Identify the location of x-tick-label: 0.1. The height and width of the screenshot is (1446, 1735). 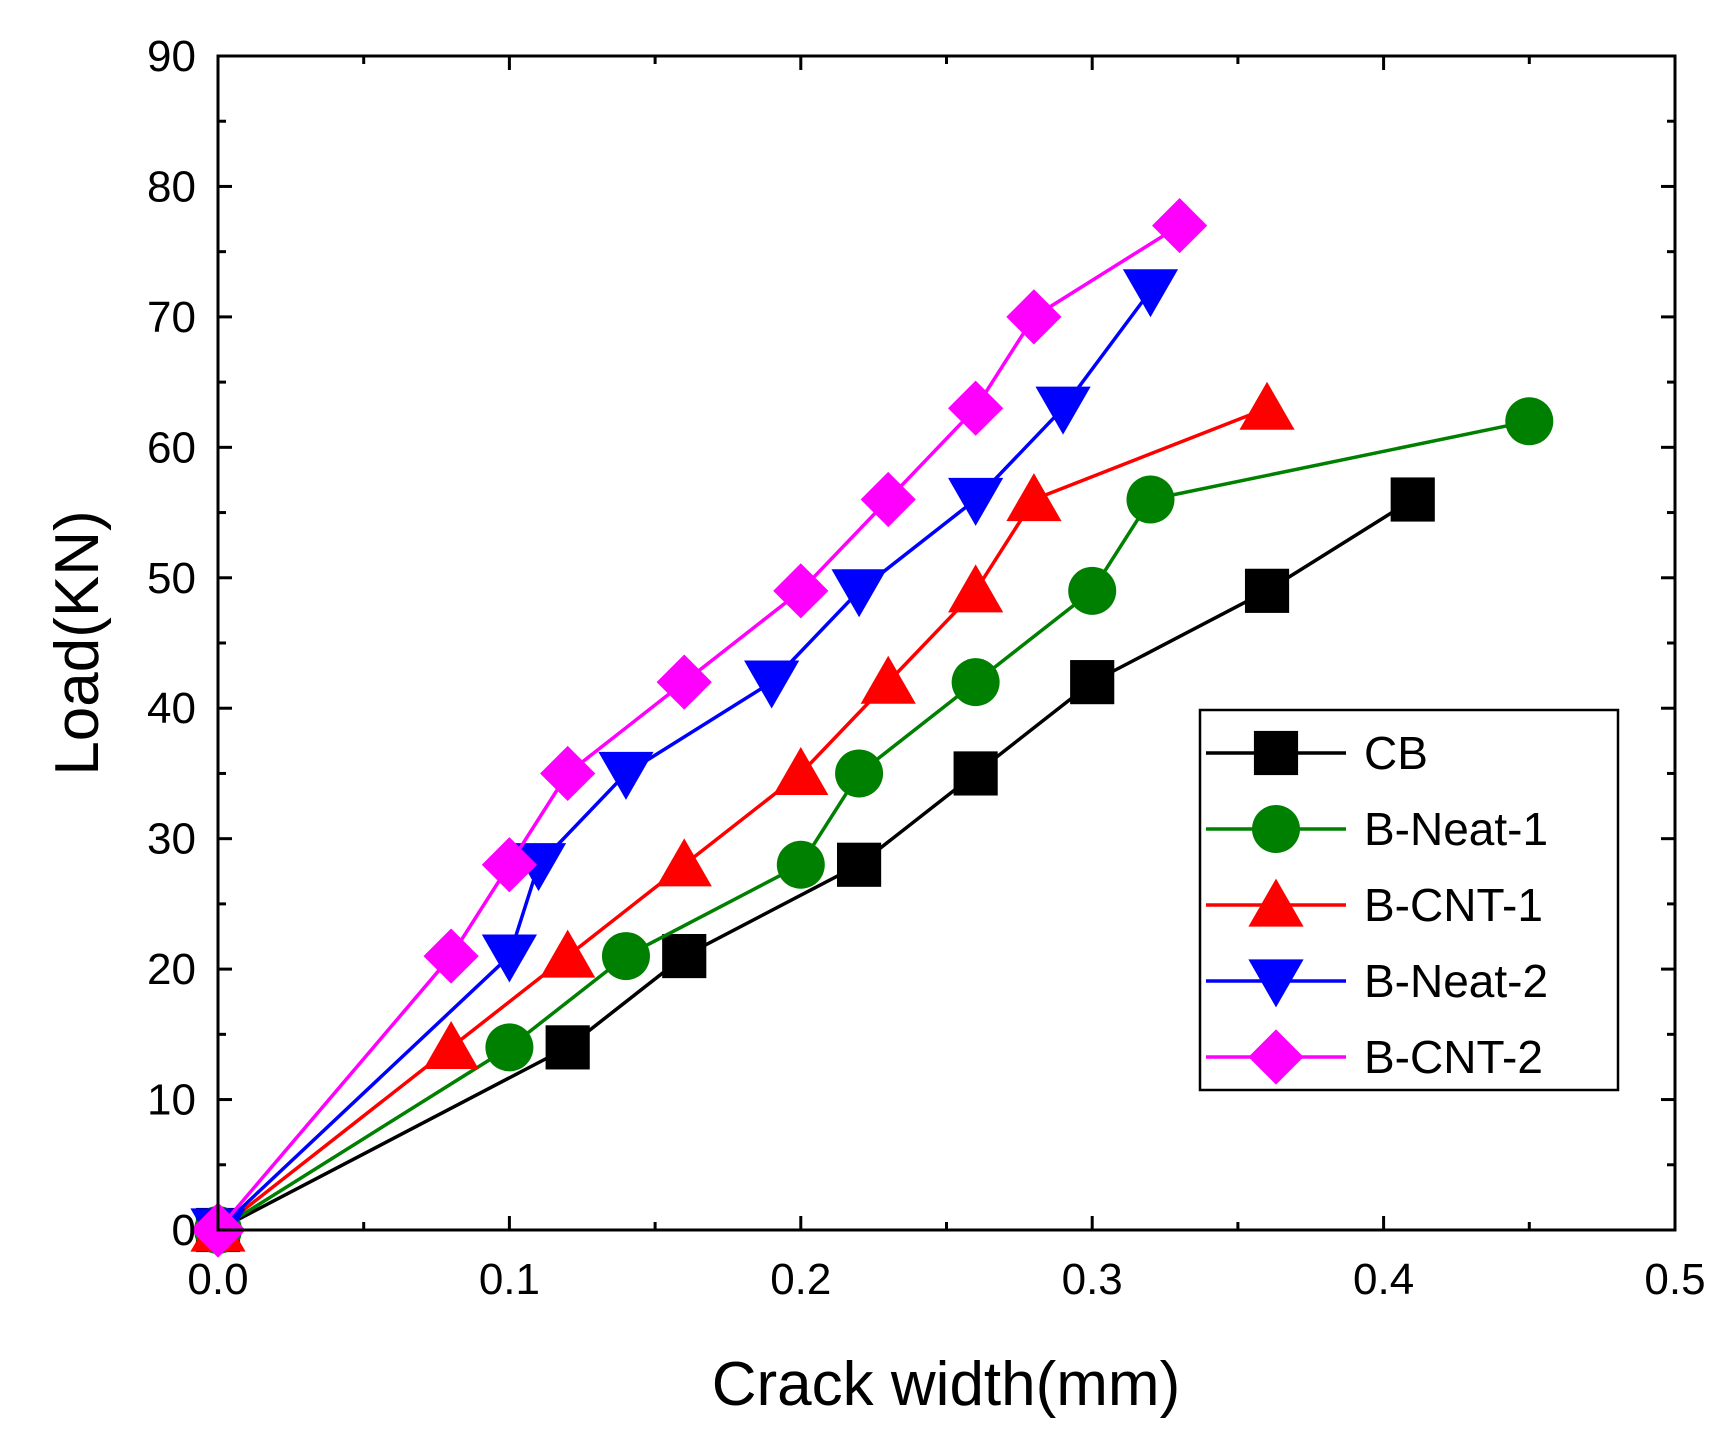
(509, 1279).